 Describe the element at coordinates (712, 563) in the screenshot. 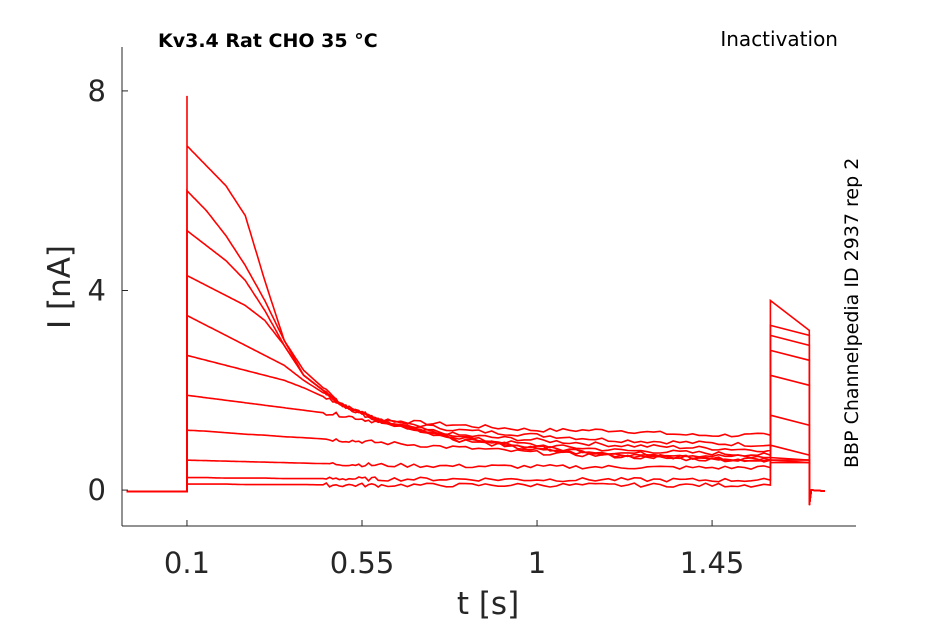

I see `x-tick-label: 1.45` at that location.